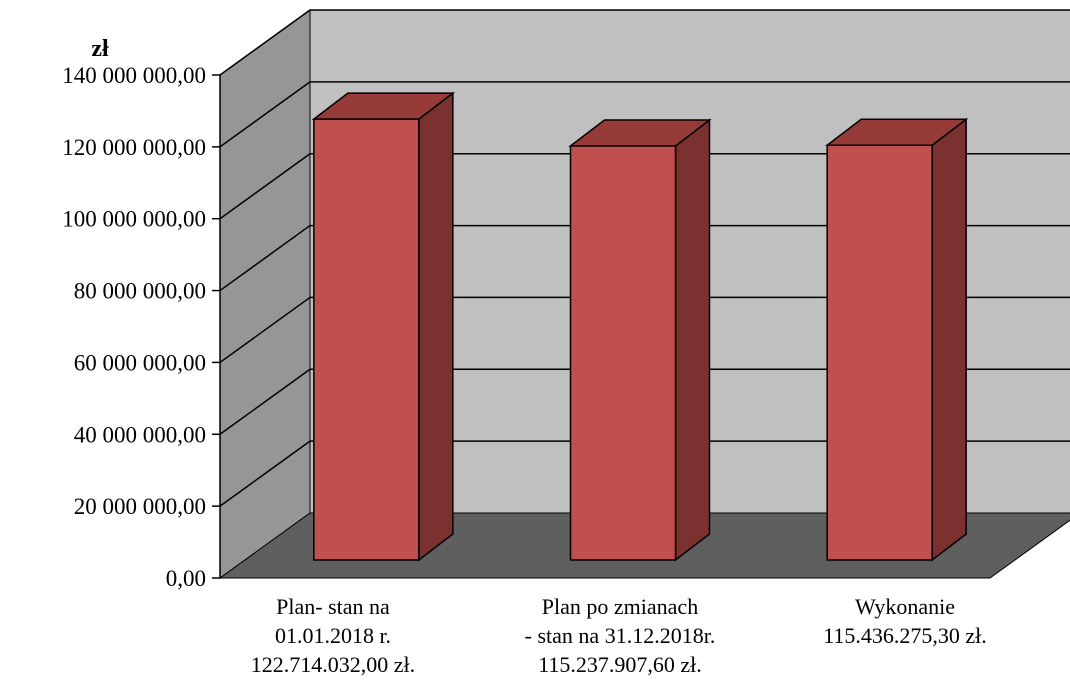 The height and width of the screenshot is (682, 1070). Describe the element at coordinates (905, 621) in the screenshot. I see `x-category-label: Wykonanie 115.436.275,30 zł.` at that location.